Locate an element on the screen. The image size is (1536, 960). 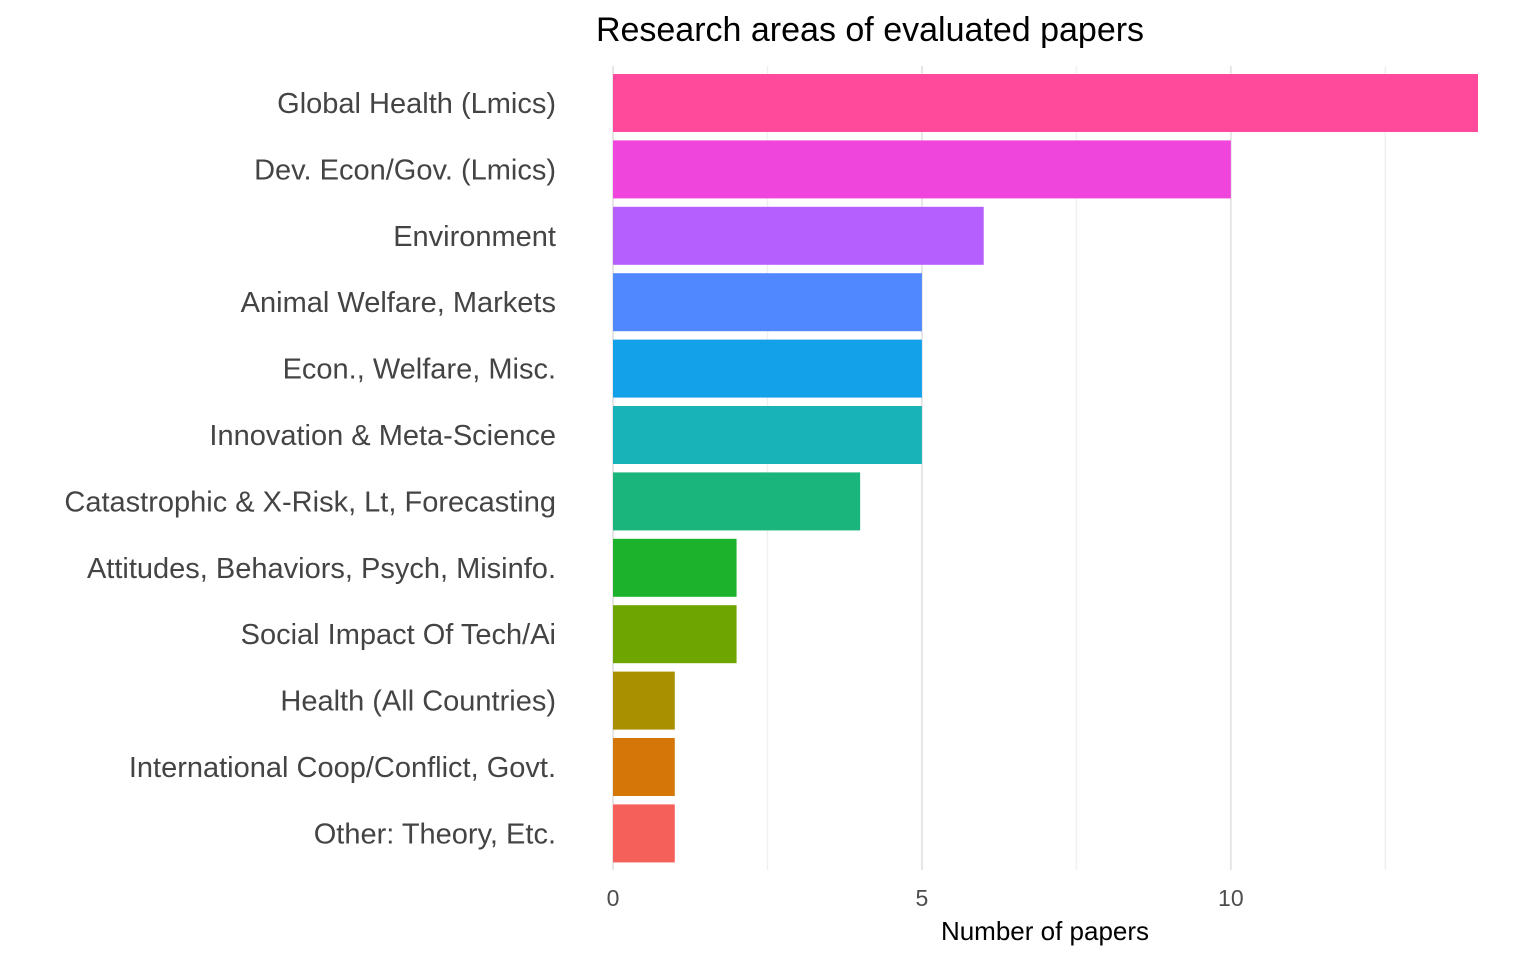
category-label: Attitudes, Behaviors, Psych, Misinfo. is located at coordinates (321, 569).